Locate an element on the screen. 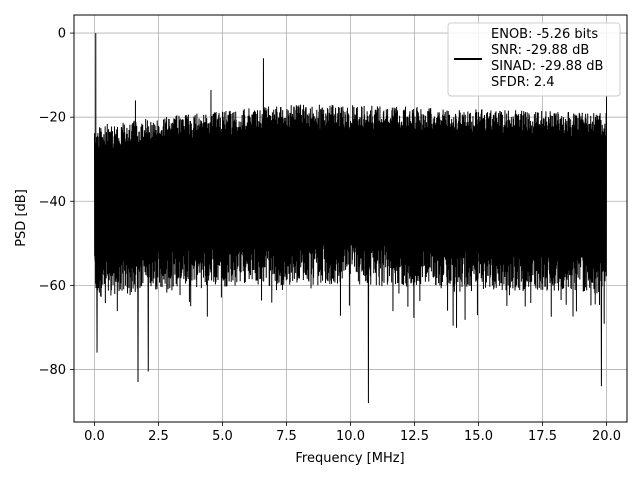 The width and height of the screenshot is (640, 480). x-tick-label: 17.5 is located at coordinates (542, 436).